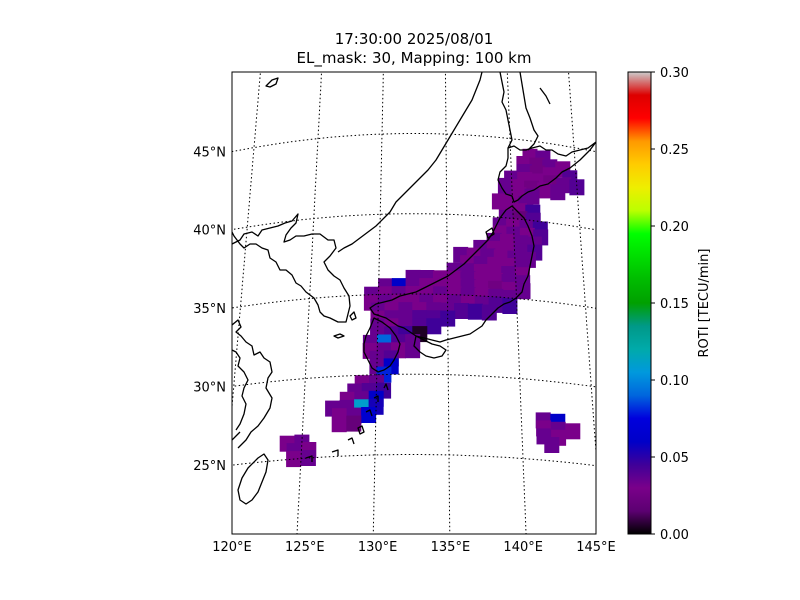 The height and width of the screenshot is (600, 800). What do you see at coordinates (546, 172) in the screenshot?
I see `coastline-hokkaido` at bounding box center [546, 172].